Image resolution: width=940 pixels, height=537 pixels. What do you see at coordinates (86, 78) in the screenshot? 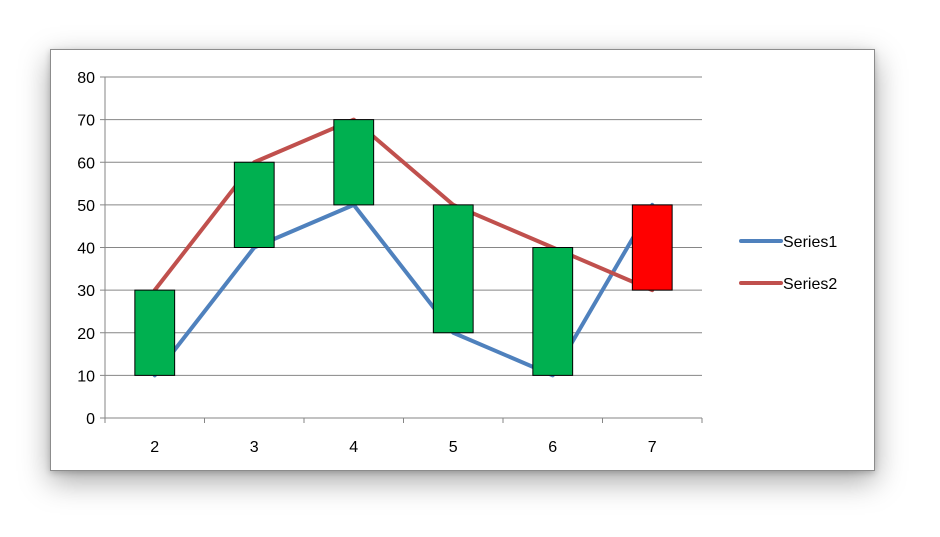
I see `y-tick-label: 80` at bounding box center [86, 78].